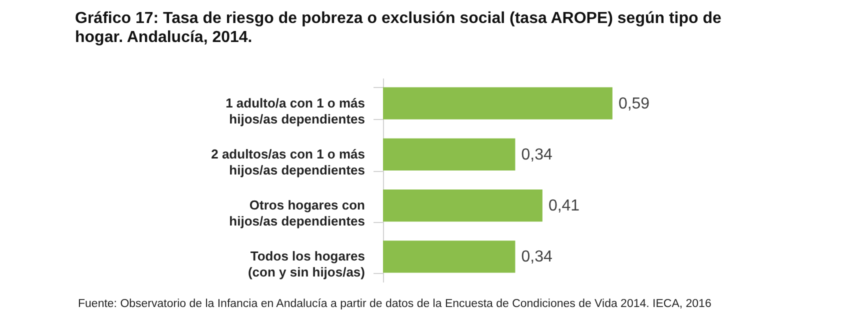 The width and height of the screenshot is (850, 320). Describe the element at coordinates (295, 110) in the screenshot. I see `y-tick-label: 1 adulto/a con 1 o más hijos/as dependientes` at that location.